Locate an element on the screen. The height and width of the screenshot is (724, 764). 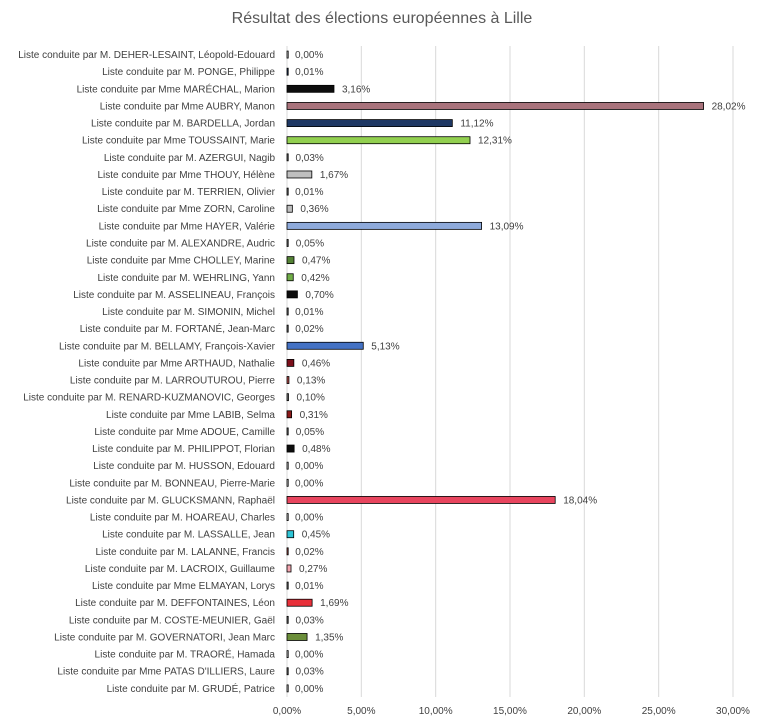
data-label: 0,13% is located at coordinates (311, 381).